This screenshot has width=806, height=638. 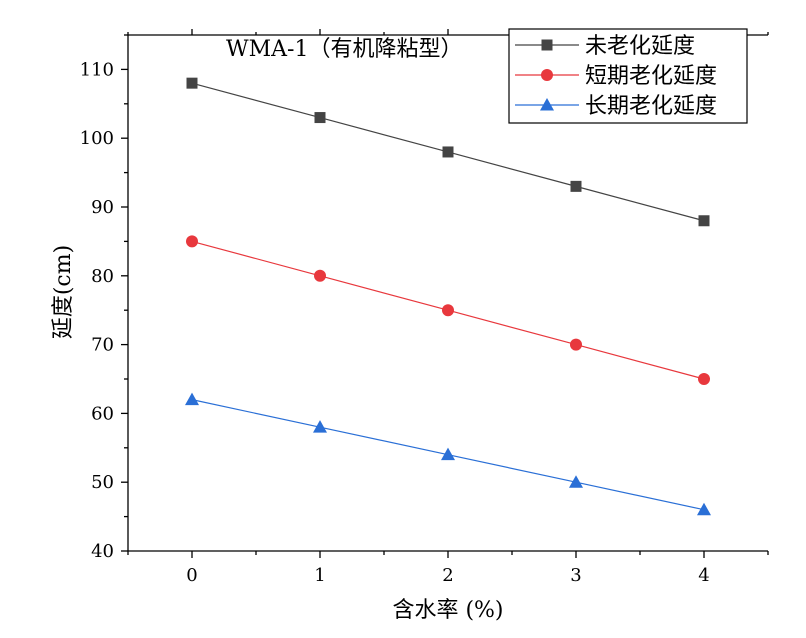 I want to click on chart-title: WMA-1（有机降粘型）, so click(x=344, y=49).